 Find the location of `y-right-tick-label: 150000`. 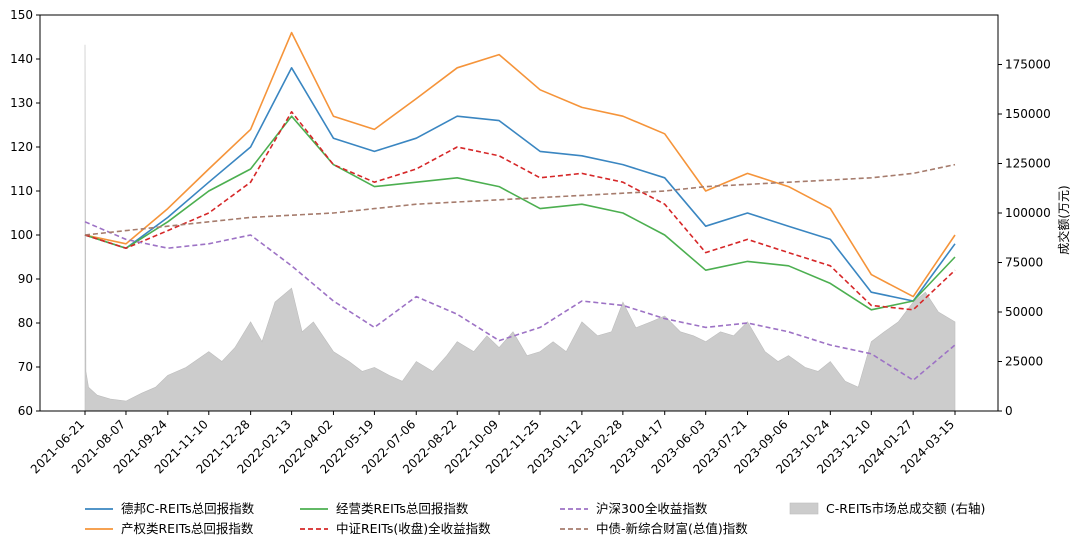

y-right-tick-label: 150000 is located at coordinates (1028, 114).